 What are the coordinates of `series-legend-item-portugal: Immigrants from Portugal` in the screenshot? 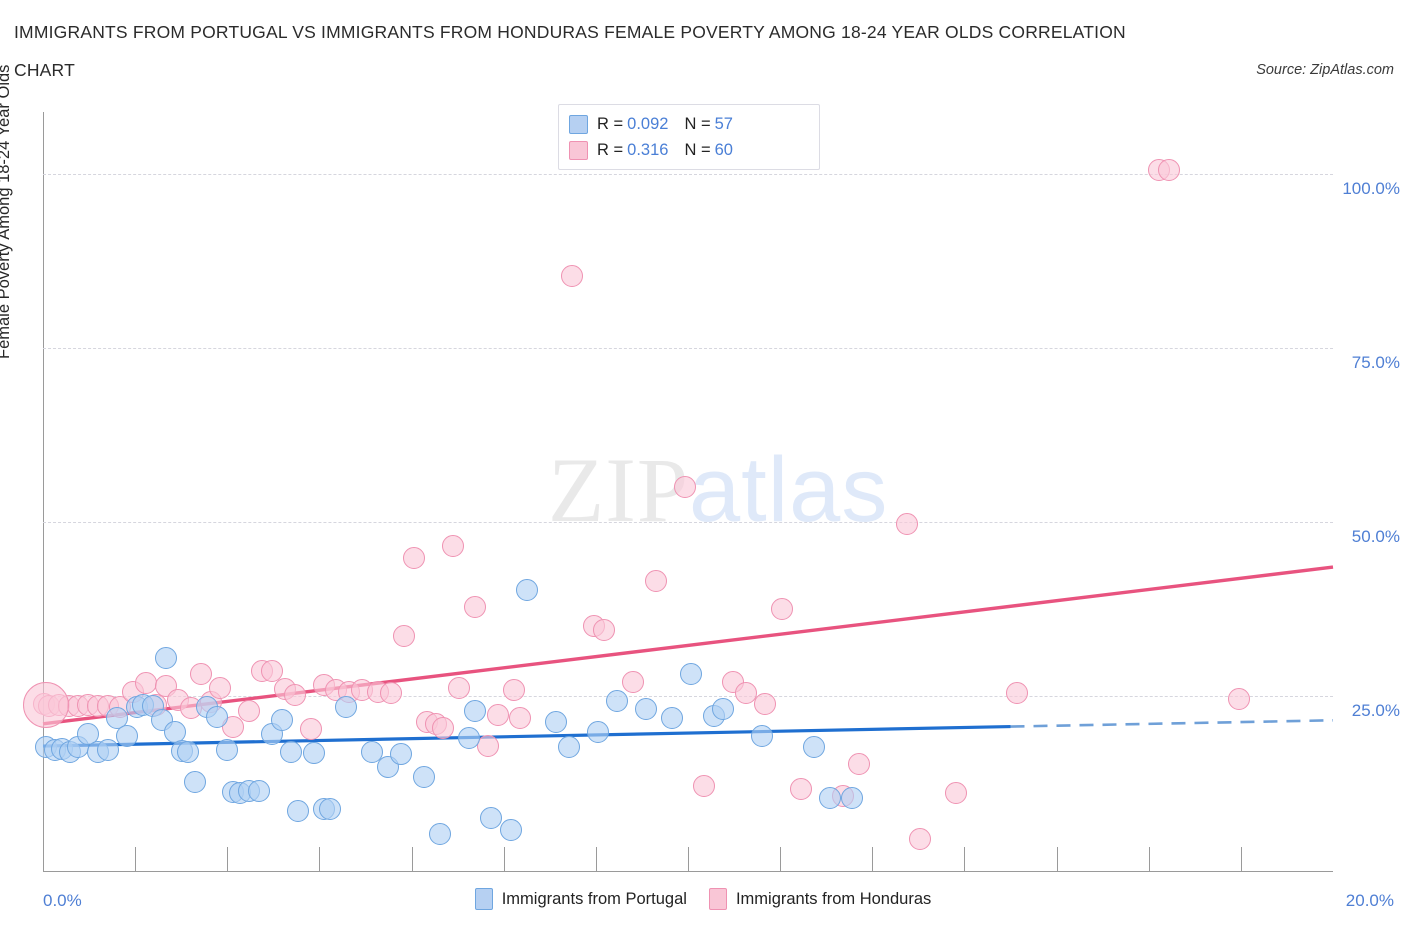 It's located at (580, 899).